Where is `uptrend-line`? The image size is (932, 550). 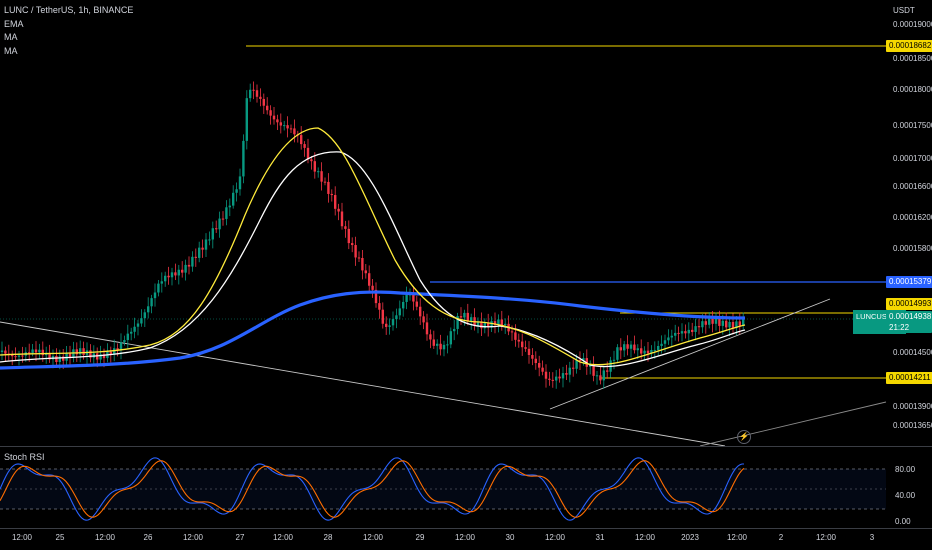 uptrend-line is located at coordinates (690, 354).